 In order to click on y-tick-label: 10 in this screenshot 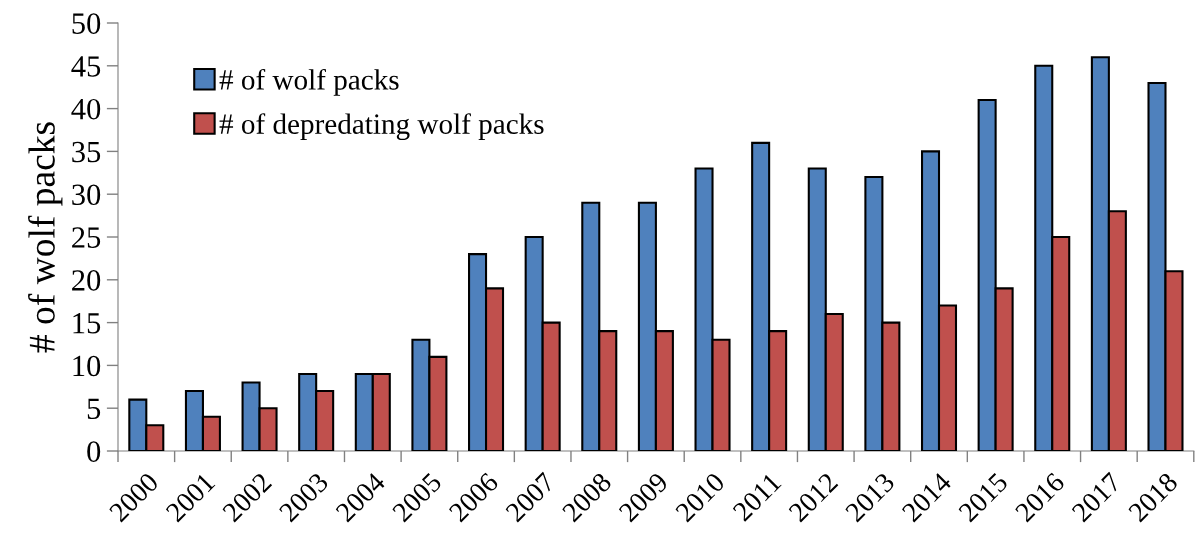, I will do `click(87, 366)`.